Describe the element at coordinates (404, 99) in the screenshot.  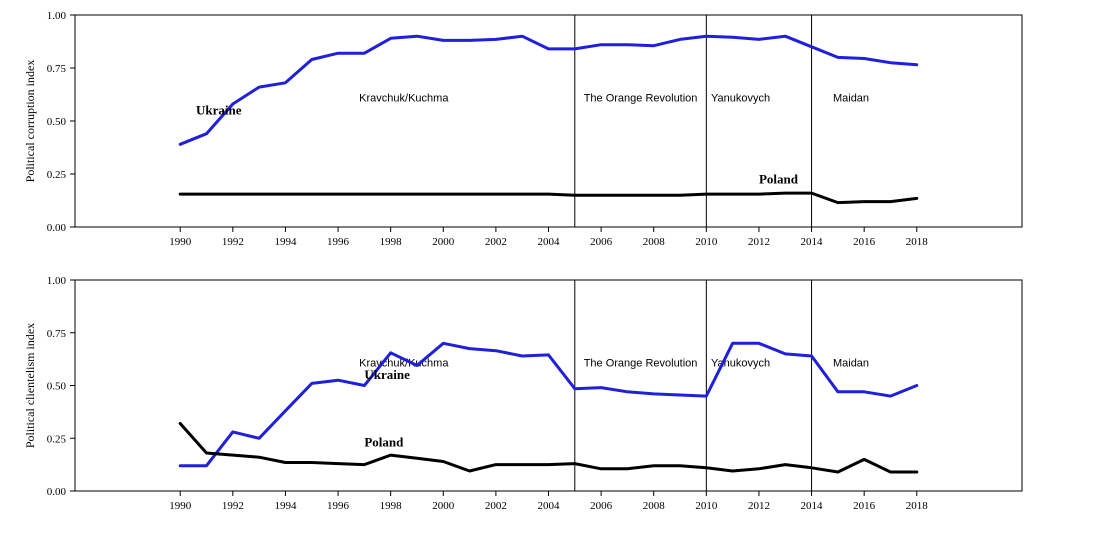
I see `period-label: Kravchuk/Kuchma` at that location.